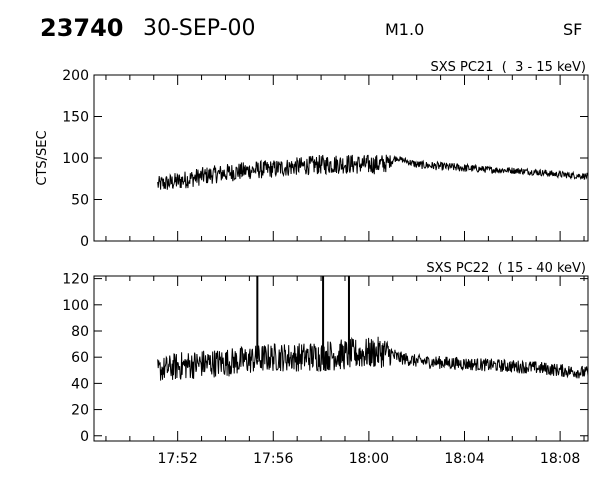 The height and width of the screenshot is (480, 600). Describe the element at coordinates (303, 317) in the screenshot. I see `spikes` at that location.